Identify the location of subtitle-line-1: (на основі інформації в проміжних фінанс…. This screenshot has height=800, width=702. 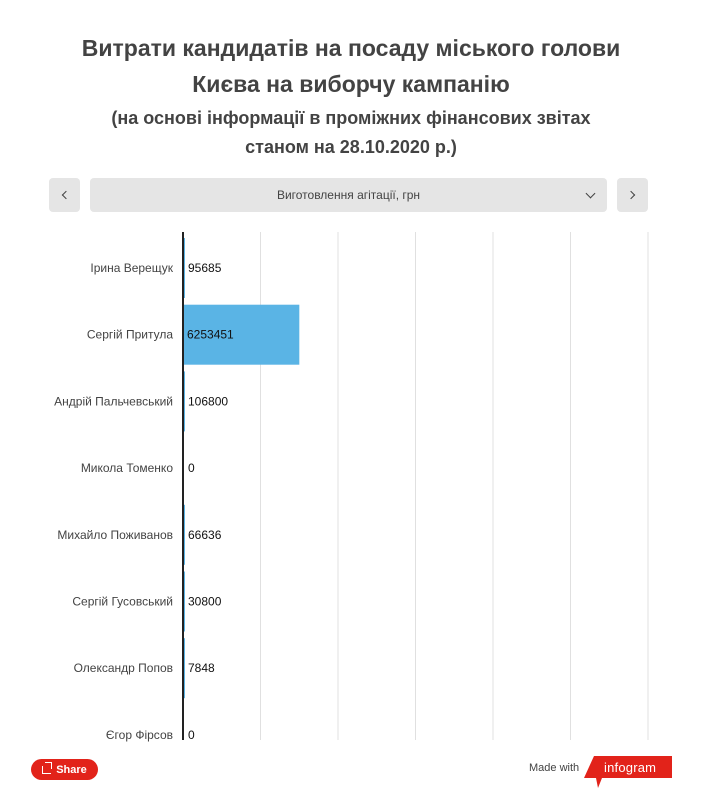
(351, 118).